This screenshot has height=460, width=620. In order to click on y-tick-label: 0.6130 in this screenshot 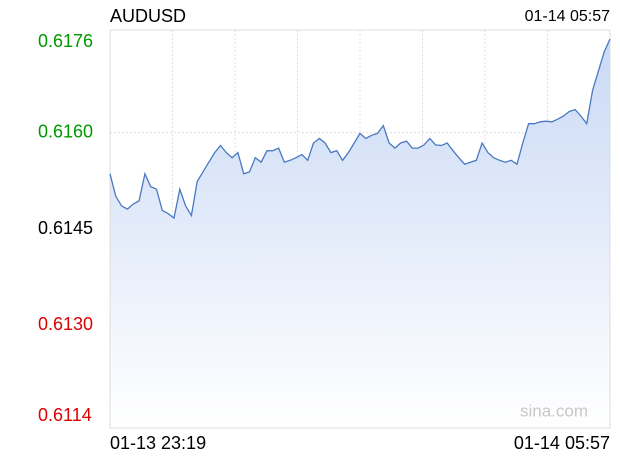, I will do `click(65, 324)`.